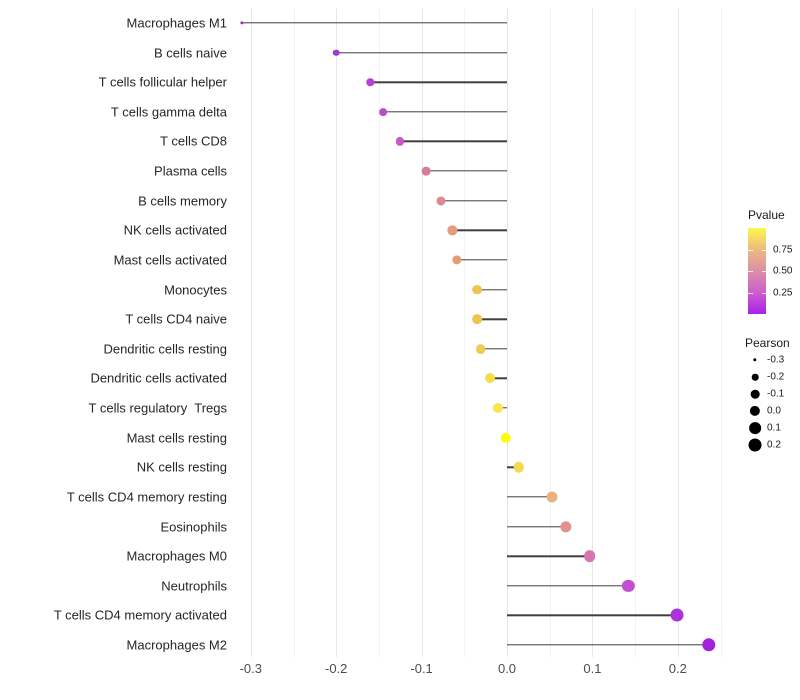  Describe the element at coordinates (774, 445) in the screenshot. I see `pearson-size-label: 0.2` at that location.